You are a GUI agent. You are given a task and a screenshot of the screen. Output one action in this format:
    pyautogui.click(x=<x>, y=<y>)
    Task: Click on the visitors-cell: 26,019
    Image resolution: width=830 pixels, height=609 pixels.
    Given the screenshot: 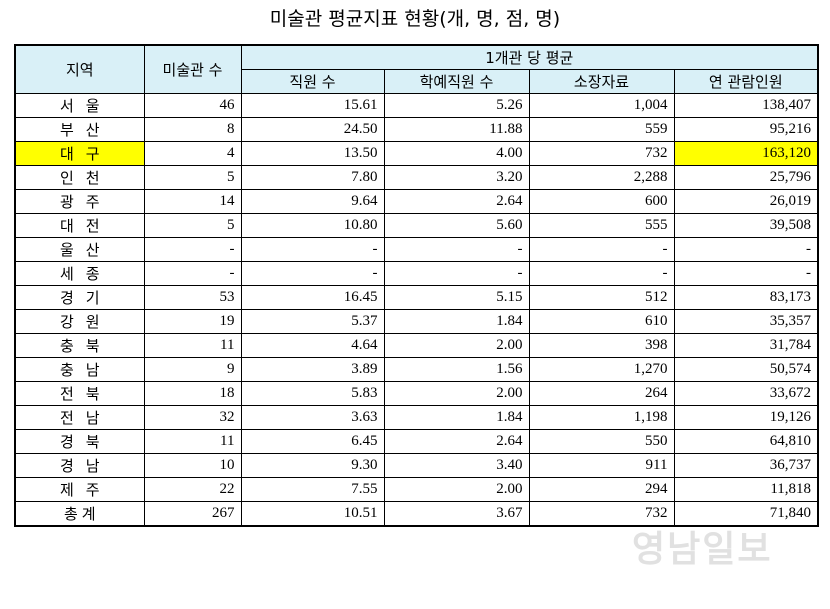 What is the action you would take?
    pyautogui.click(x=746, y=201)
    